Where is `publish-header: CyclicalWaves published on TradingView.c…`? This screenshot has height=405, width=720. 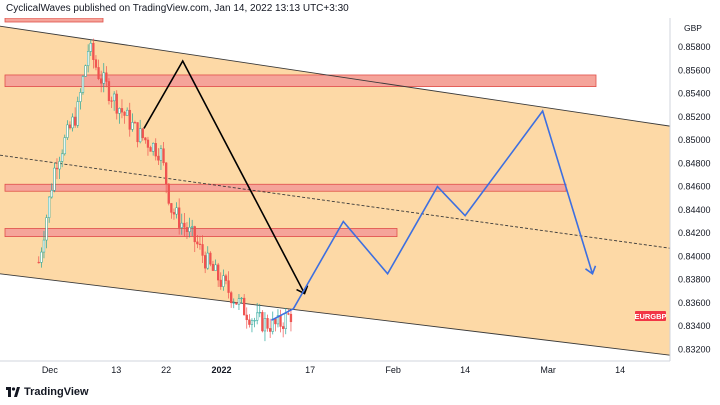
publish-header: CyclicalWaves published on TradingView.c… is located at coordinates (177, 8).